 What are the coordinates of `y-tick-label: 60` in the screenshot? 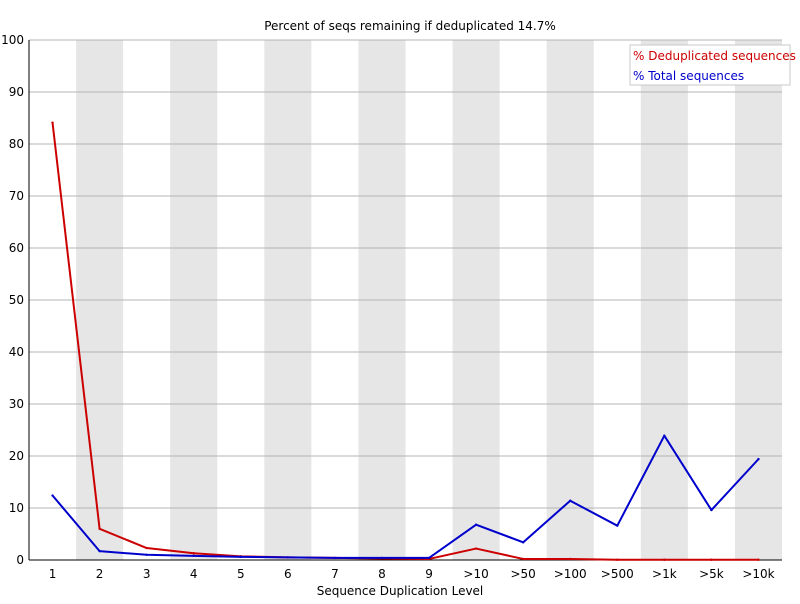 It's located at (16, 248).